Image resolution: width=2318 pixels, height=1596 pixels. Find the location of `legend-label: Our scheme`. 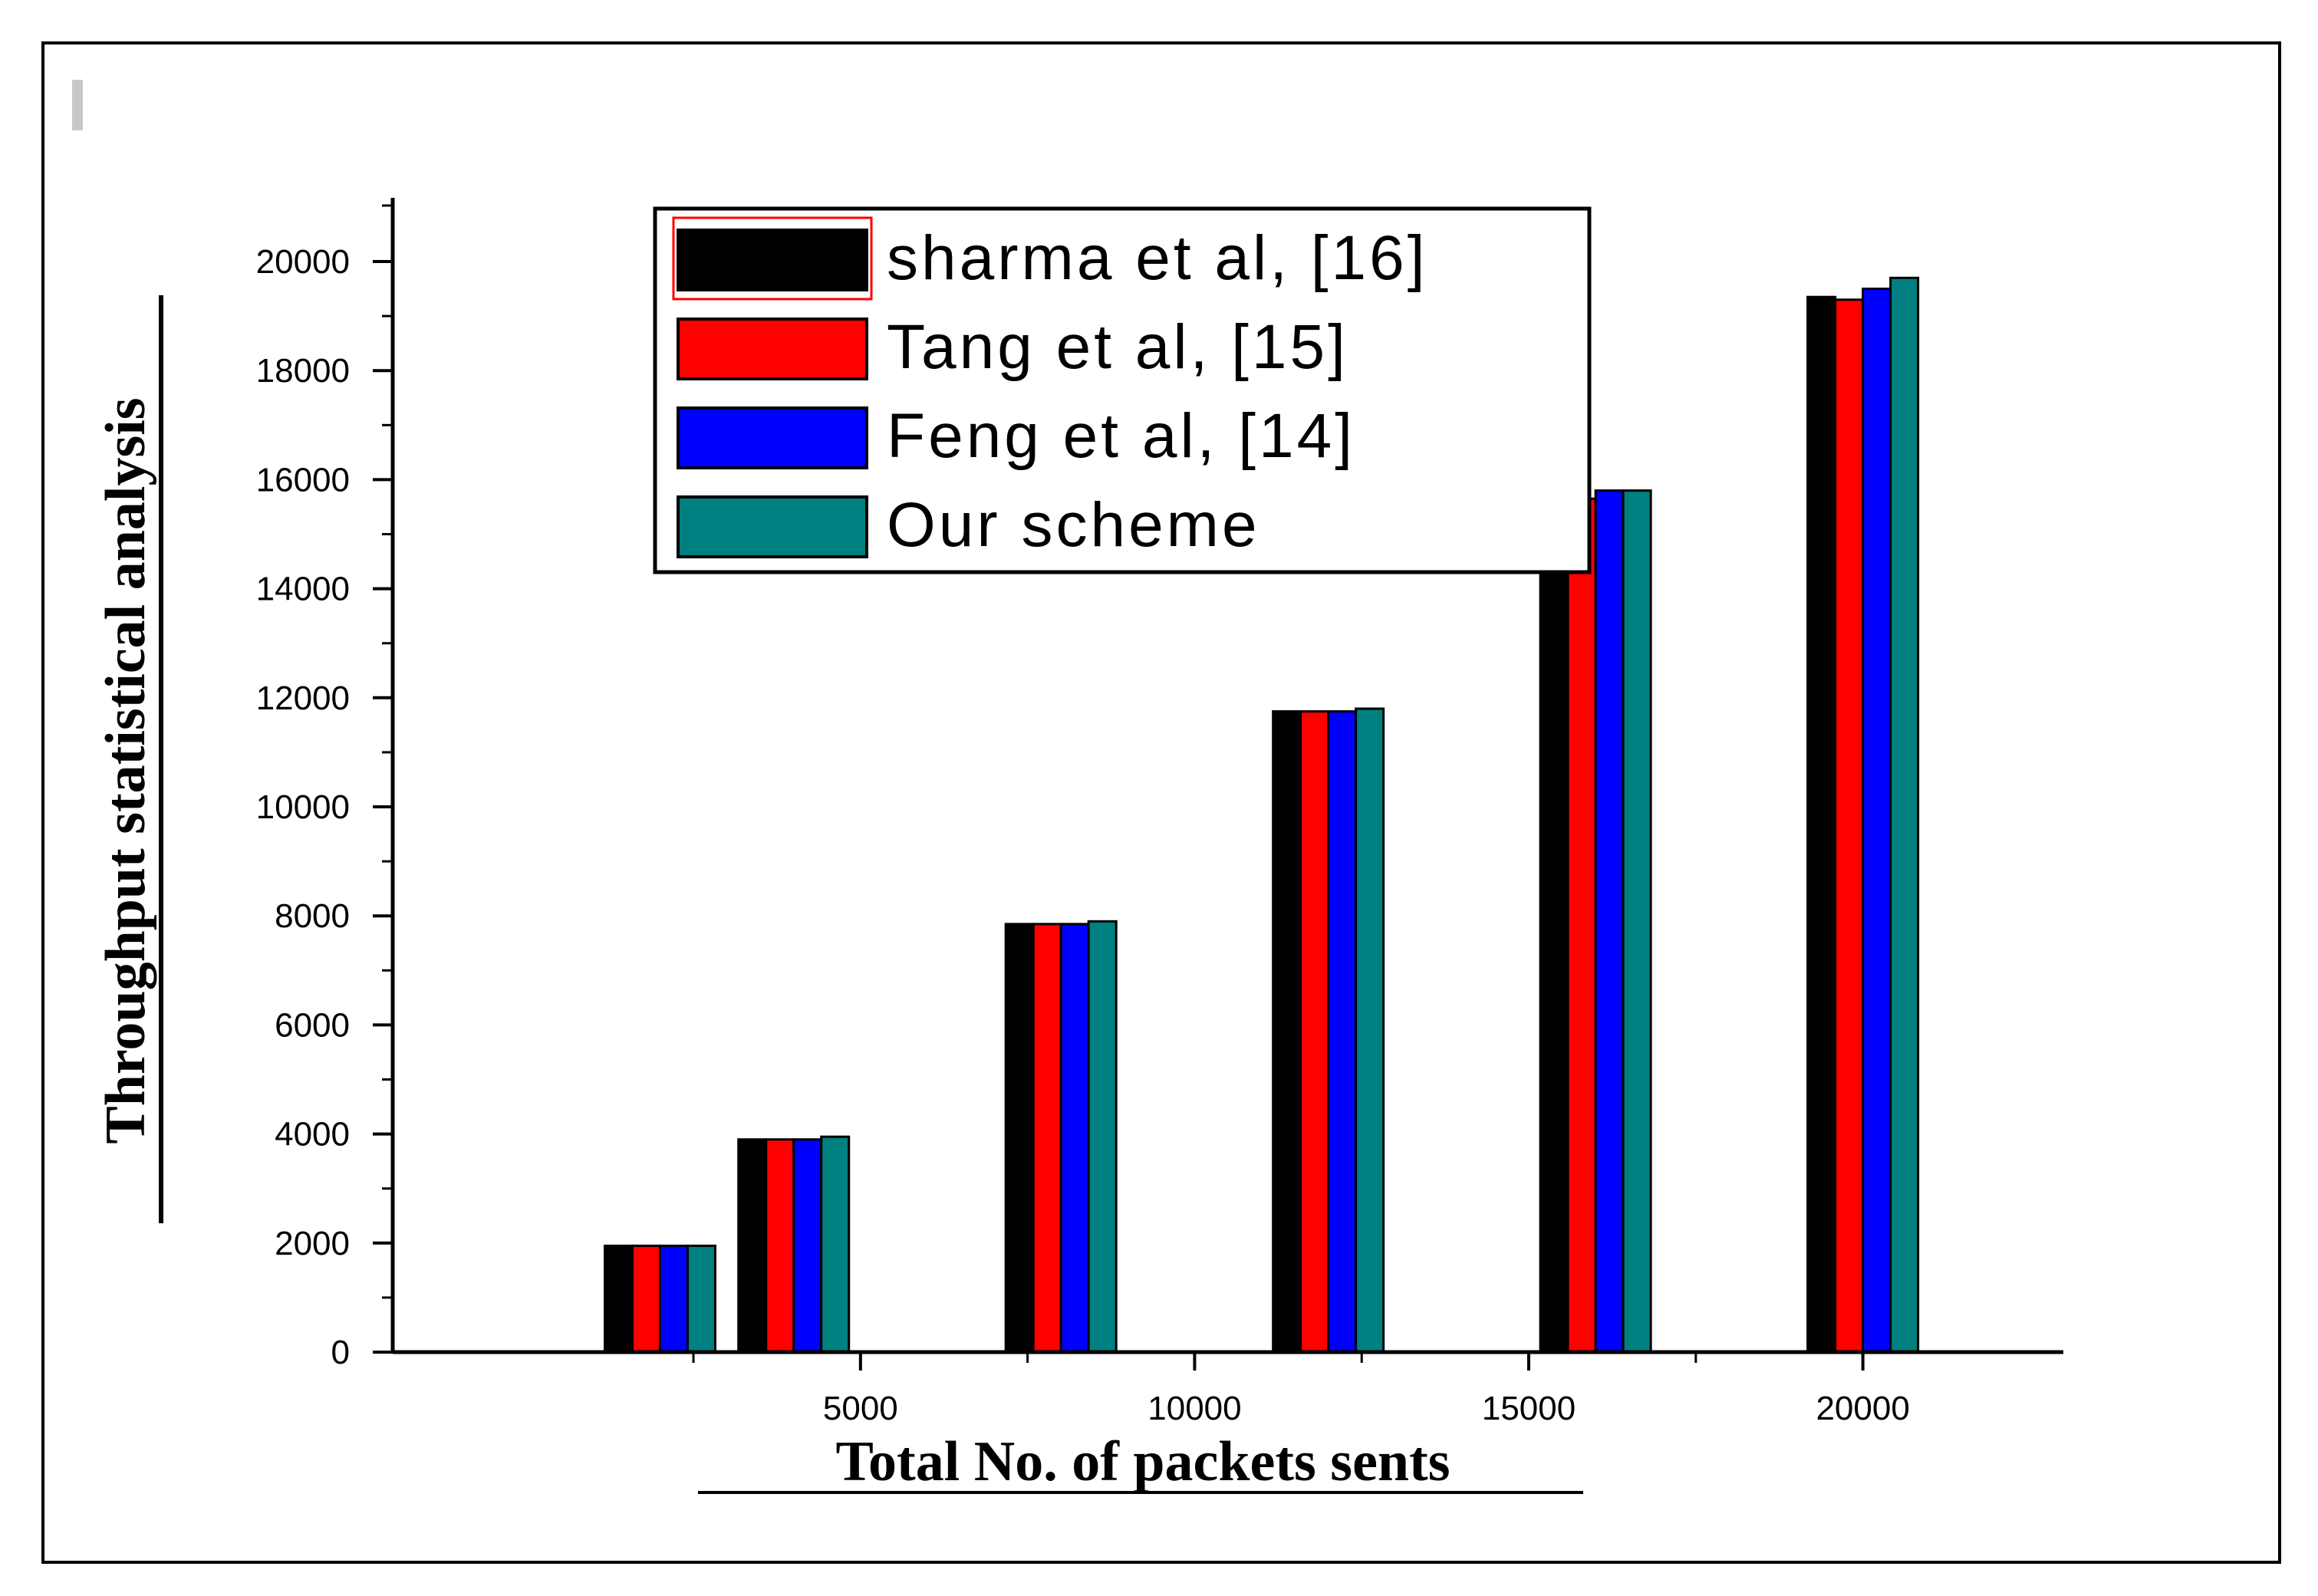

legend-label: Our scheme is located at coordinates (1073, 525).